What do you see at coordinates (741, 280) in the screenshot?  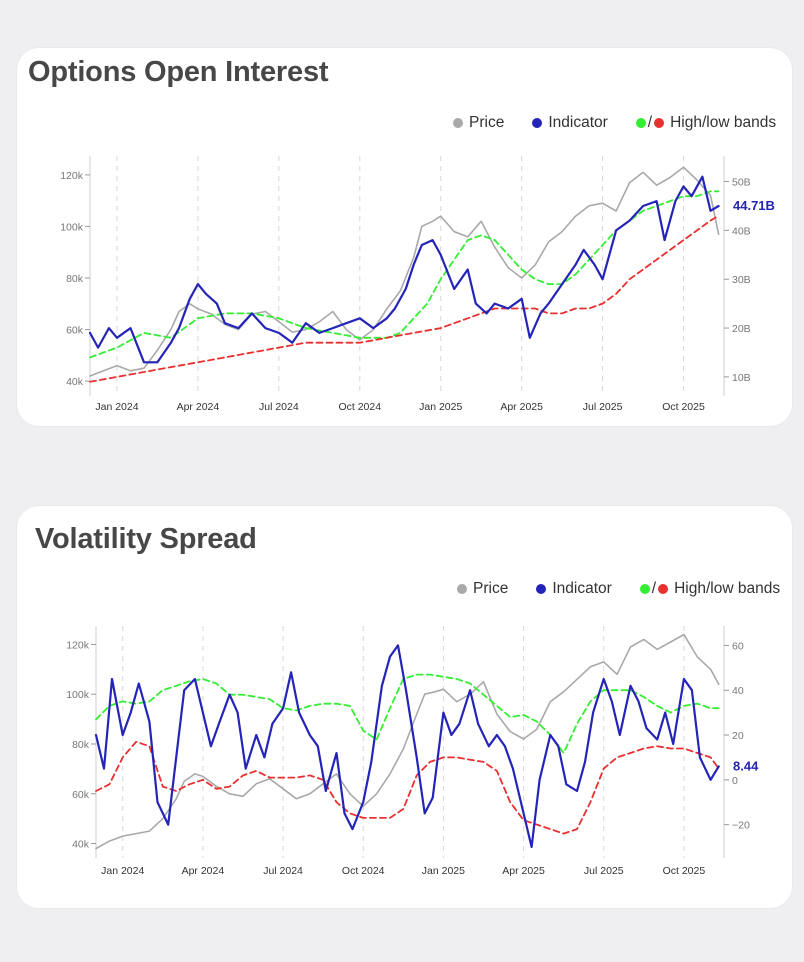 I see `y-right-tick-label: 30B` at bounding box center [741, 280].